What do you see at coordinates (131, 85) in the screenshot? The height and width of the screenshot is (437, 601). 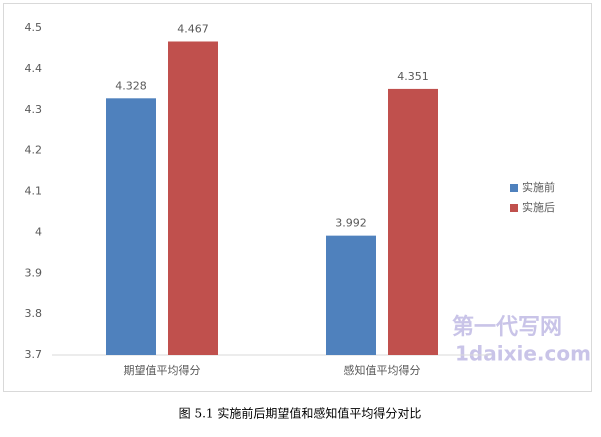 I see `value-label: 4.328` at bounding box center [131, 85].